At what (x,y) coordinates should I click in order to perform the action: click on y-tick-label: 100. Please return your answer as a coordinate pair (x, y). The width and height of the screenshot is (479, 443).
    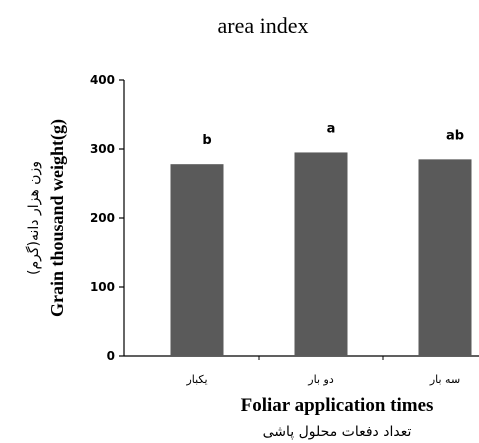
    Looking at the image, I should click on (102, 287).